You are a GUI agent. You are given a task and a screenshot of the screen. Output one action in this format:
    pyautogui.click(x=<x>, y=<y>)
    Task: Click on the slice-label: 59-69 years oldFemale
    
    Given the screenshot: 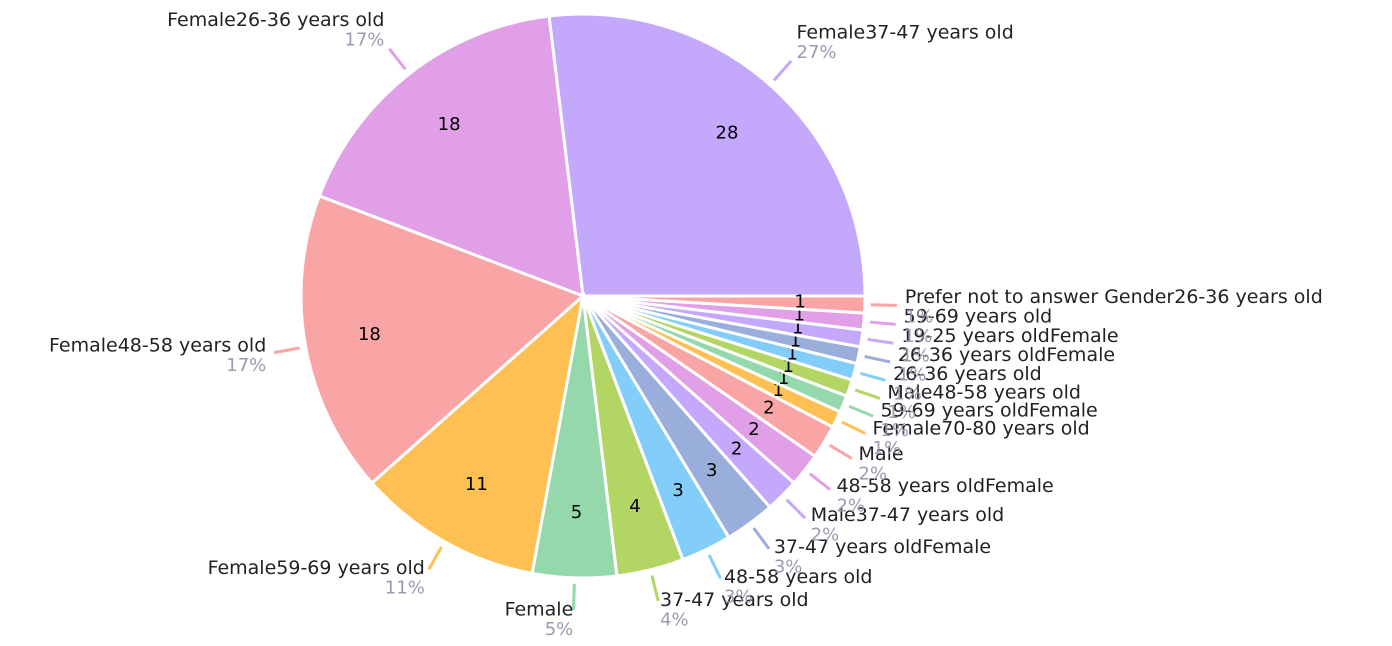 What is the action you would take?
    pyautogui.click(x=988, y=411)
    